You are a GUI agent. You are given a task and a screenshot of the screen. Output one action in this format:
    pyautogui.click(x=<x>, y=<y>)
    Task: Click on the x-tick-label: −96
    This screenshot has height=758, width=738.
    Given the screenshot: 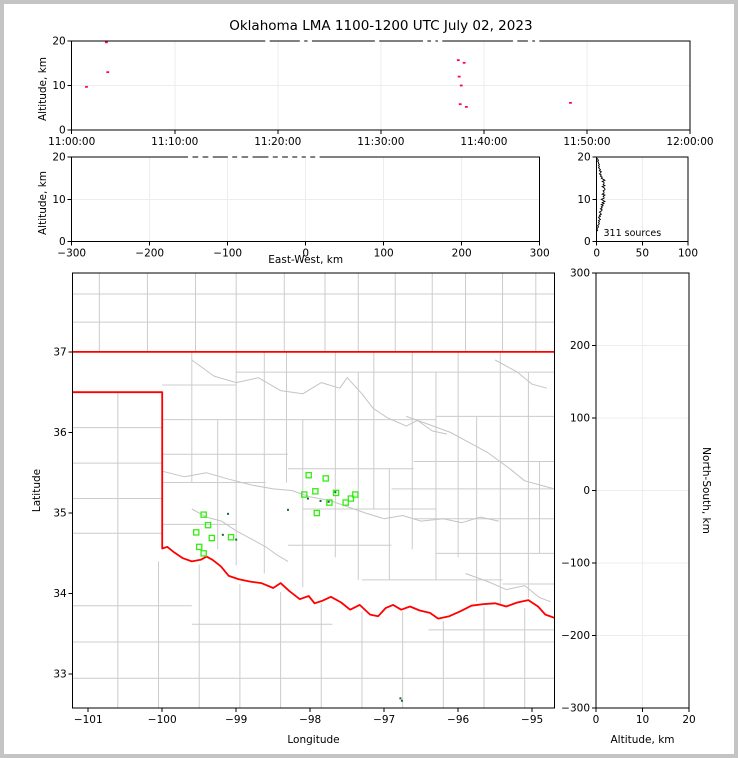 What is the action you would take?
    pyautogui.click(x=458, y=720)
    